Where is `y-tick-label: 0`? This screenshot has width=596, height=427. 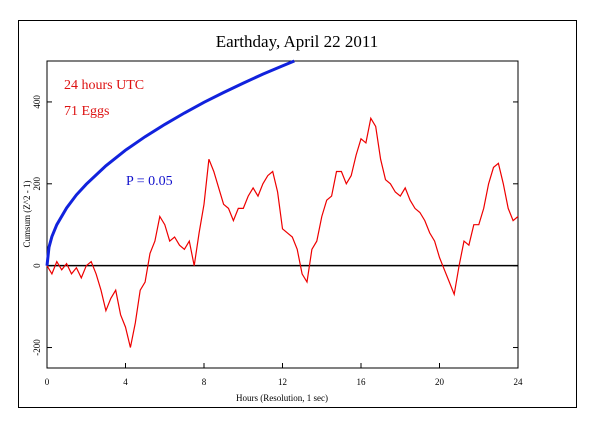
y-tick-label: 0 is located at coordinates (37, 265).